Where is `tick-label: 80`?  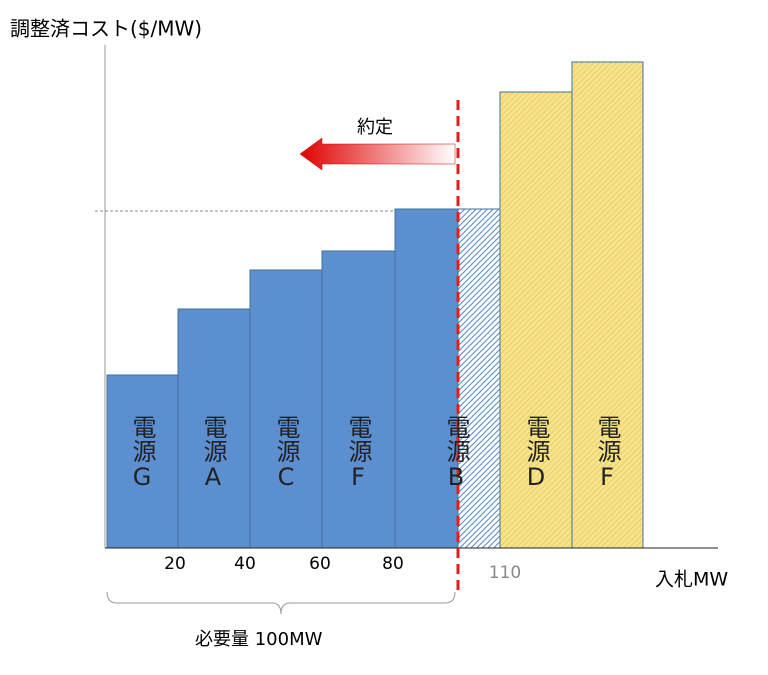 tick-label: 80 is located at coordinates (393, 564).